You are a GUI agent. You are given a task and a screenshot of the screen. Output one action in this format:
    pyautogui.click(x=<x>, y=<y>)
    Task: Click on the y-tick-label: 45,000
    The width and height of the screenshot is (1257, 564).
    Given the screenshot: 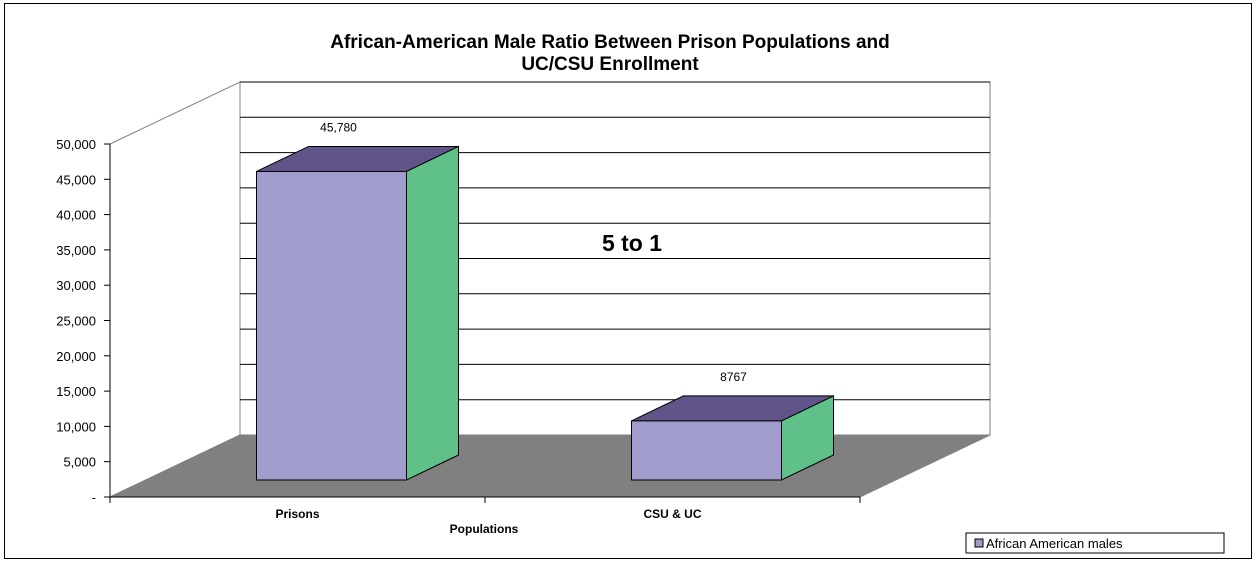 What is the action you would take?
    pyautogui.click(x=76, y=179)
    